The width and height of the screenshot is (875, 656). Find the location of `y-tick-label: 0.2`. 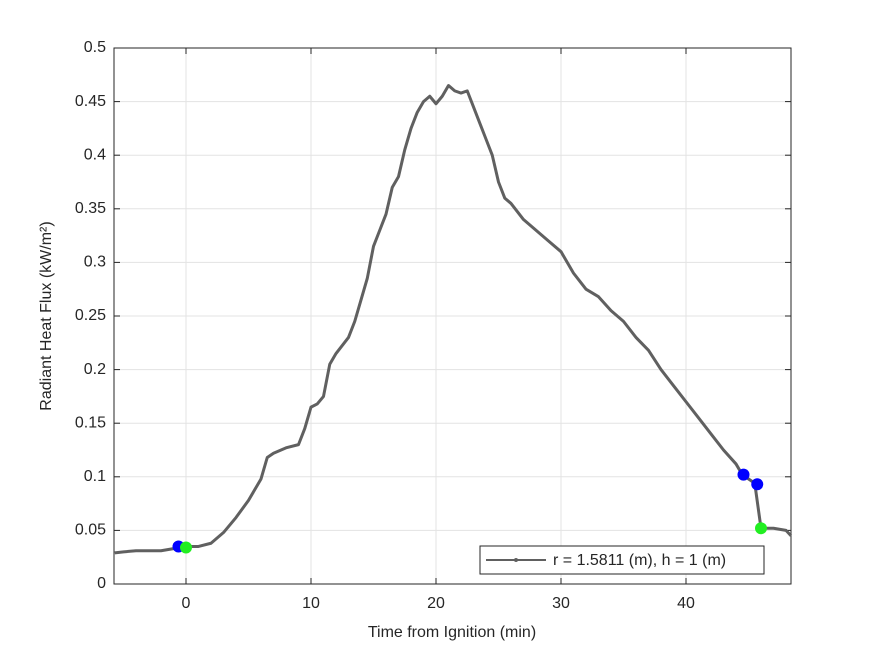

y-tick-label: 0.2 is located at coordinates (95, 369).